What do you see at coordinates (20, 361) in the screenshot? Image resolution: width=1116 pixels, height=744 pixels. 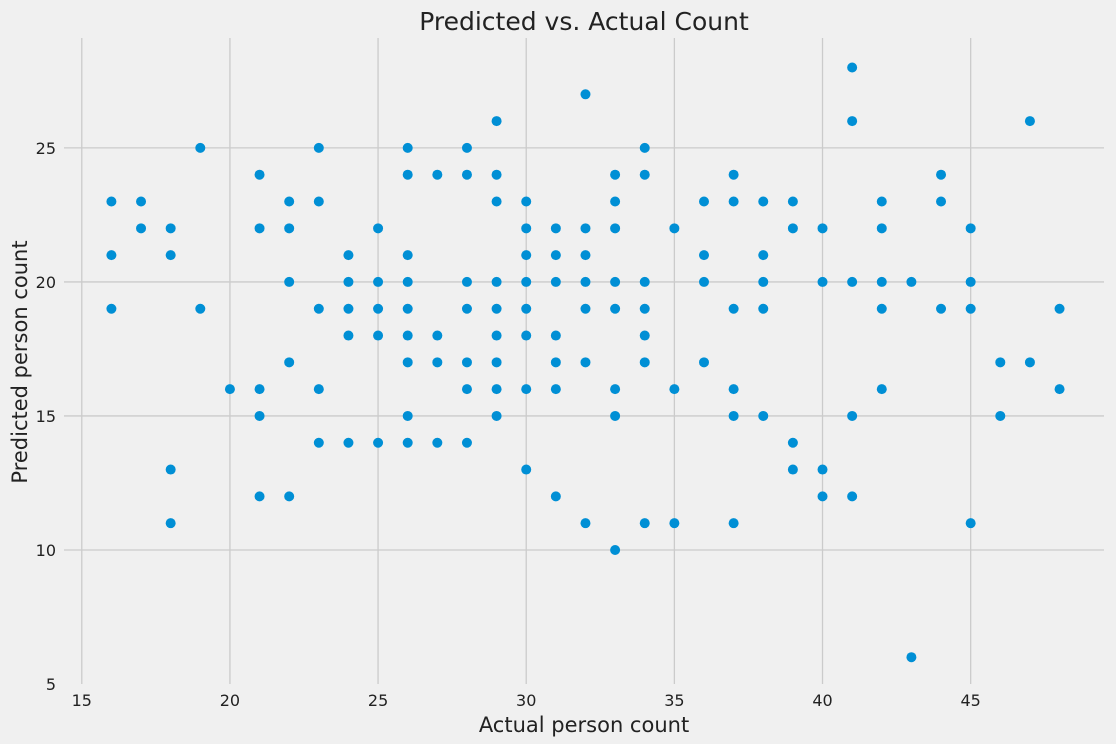 I see `y-axis-label: Predicted person count` at bounding box center [20, 361].